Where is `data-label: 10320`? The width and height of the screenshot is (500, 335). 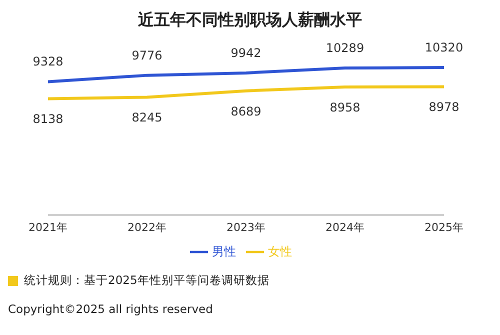
data-label: 10320 is located at coordinates (444, 47).